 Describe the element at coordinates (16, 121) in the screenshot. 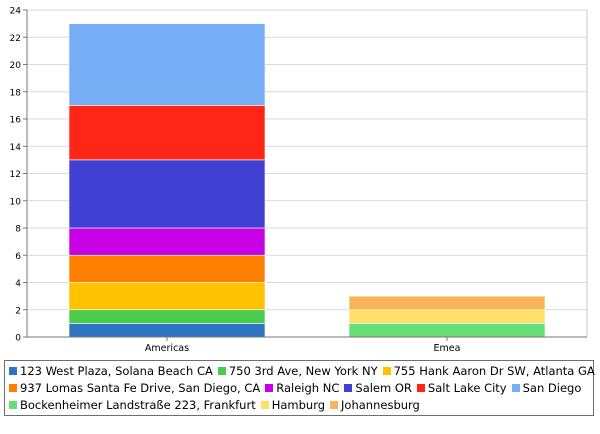

I see `y-tick-label: 16` at that location.